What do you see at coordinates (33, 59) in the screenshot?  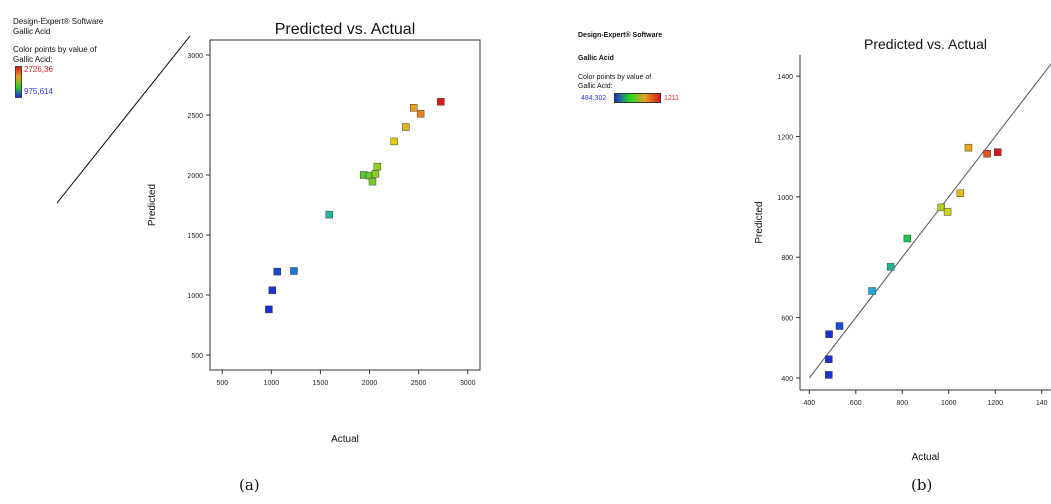 I see `legend-a-color-note-2: Gallic Acid:` at bounding box center [33, 59].